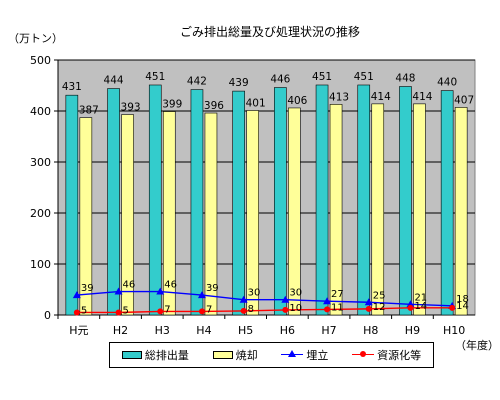 The image size is (500, 400). What do you see at coordinates (120, 330) in the screenshot?
I see `x-tick-label: H2` at bounding box center [120, 330].